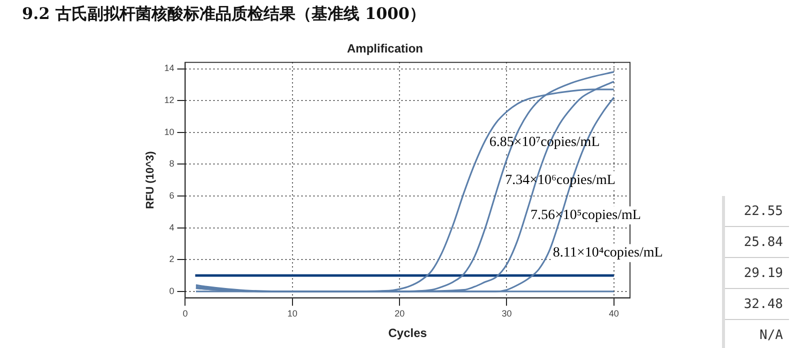  Describe the element at coordinates (171, 195) in the screenshot. I see `y-tick-label: 6` at that location.